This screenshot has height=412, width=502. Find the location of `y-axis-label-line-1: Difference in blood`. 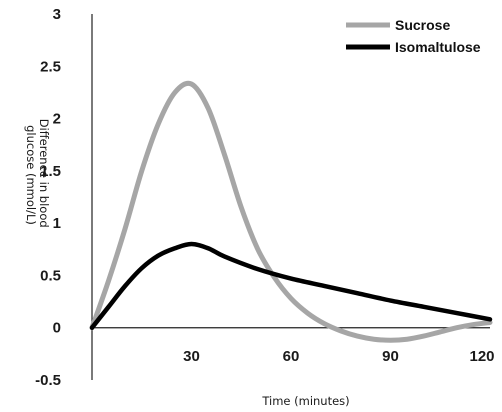

y-axis-label-line-1: Difference in blood is located at coordinates (44, 173).